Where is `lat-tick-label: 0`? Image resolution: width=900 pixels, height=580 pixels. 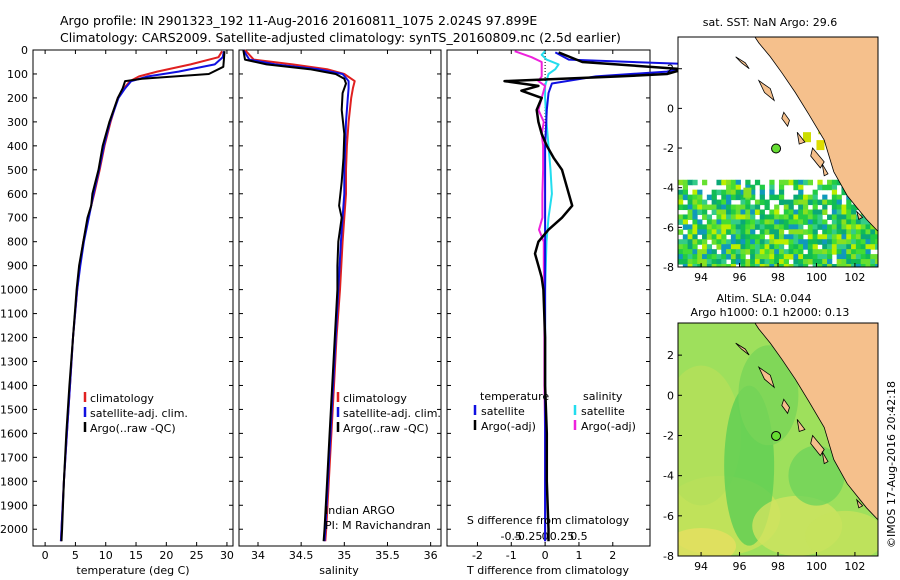
lat-tick-label: 0 is located at coordinates (670, 108).